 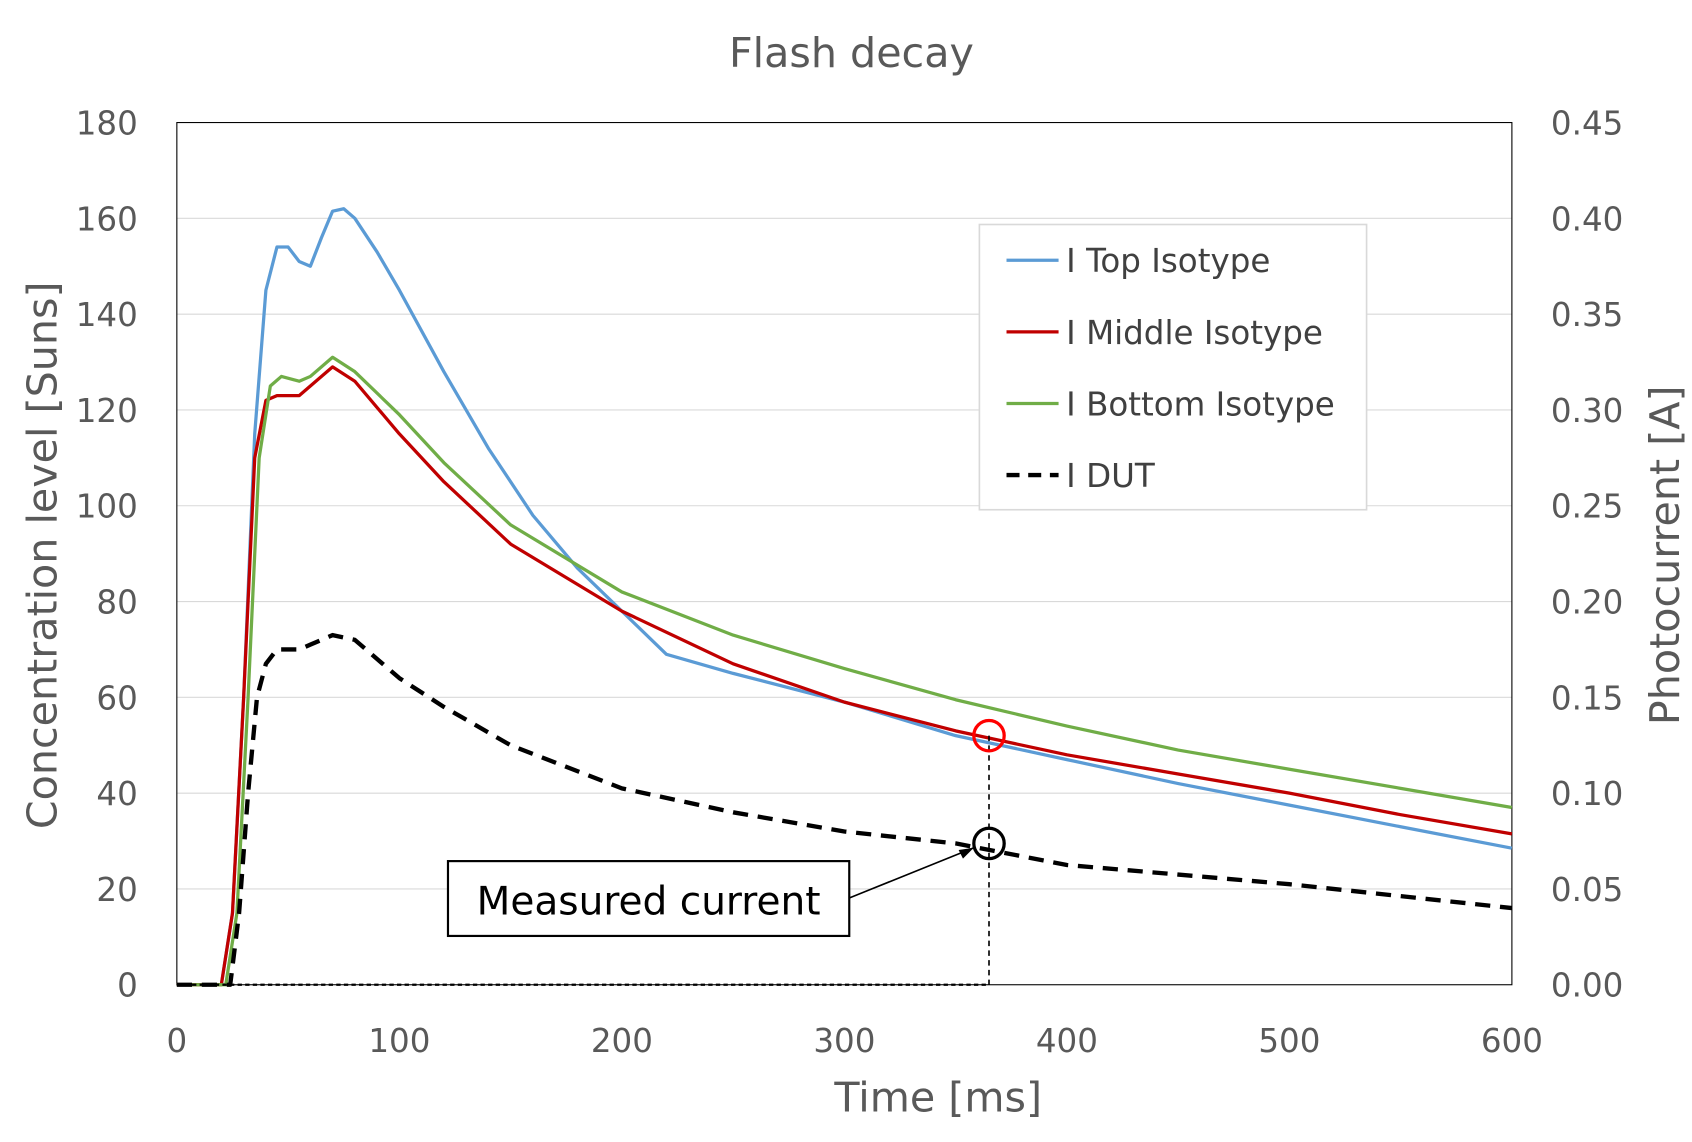 I want to click on y-tick-label: 100, so click(x=107, y=507).